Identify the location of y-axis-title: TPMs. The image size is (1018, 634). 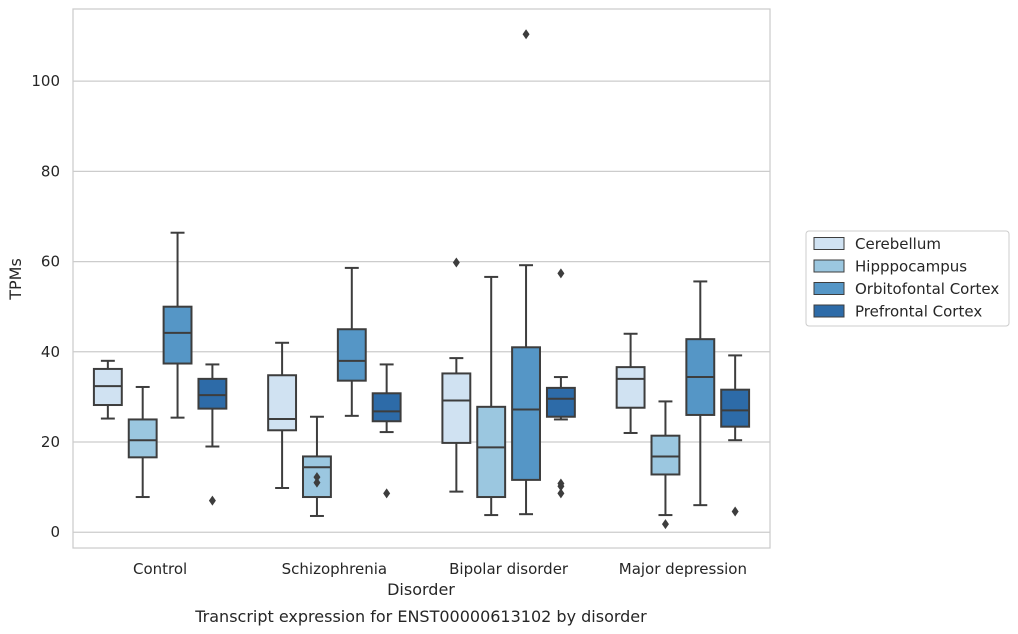
(15, 279).